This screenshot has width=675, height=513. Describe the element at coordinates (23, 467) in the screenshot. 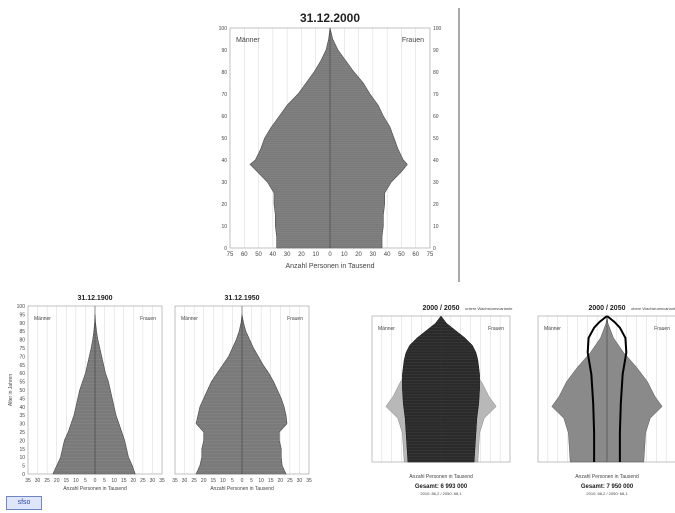

I see `age-tick-left: 5` at that location.